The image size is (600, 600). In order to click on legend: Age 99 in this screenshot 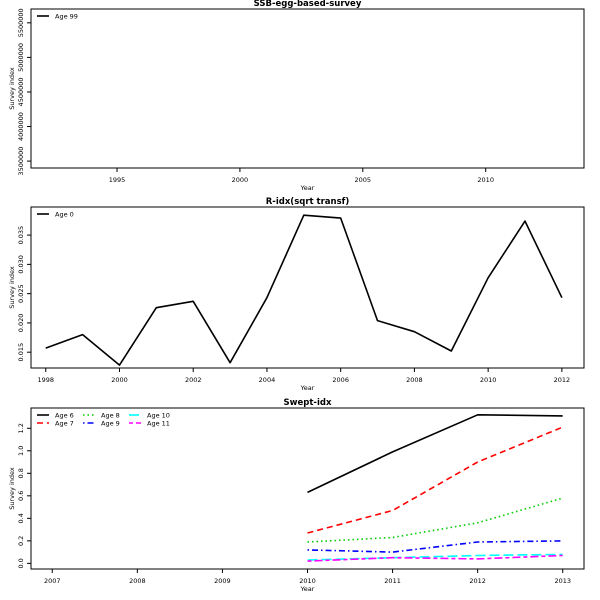, I will do `click(57, 16)`.